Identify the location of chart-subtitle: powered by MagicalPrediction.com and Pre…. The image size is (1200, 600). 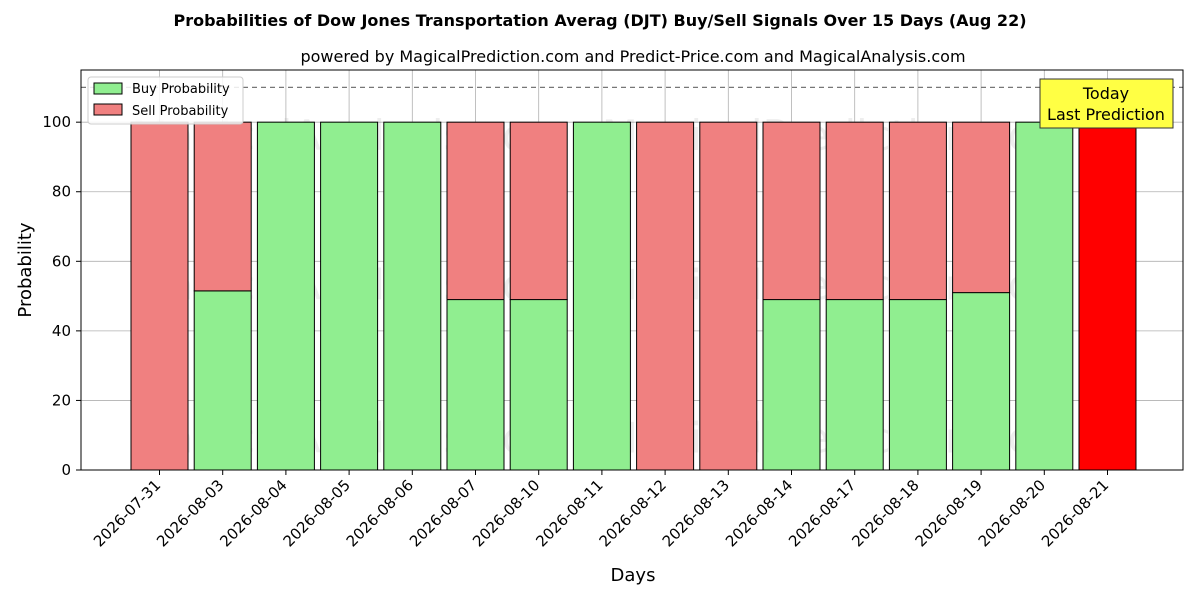
(632, 56).